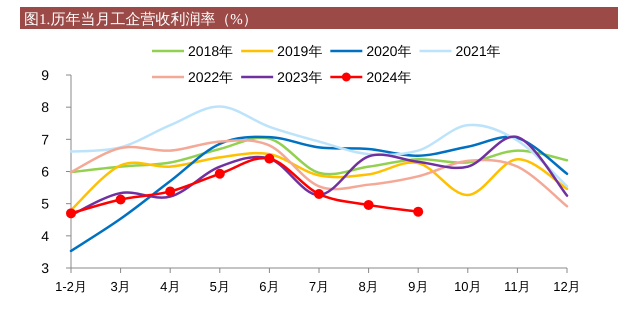 This screenshot has width=625, height=332. I want to click on x-tick-label: 9月, so click(418, 286).